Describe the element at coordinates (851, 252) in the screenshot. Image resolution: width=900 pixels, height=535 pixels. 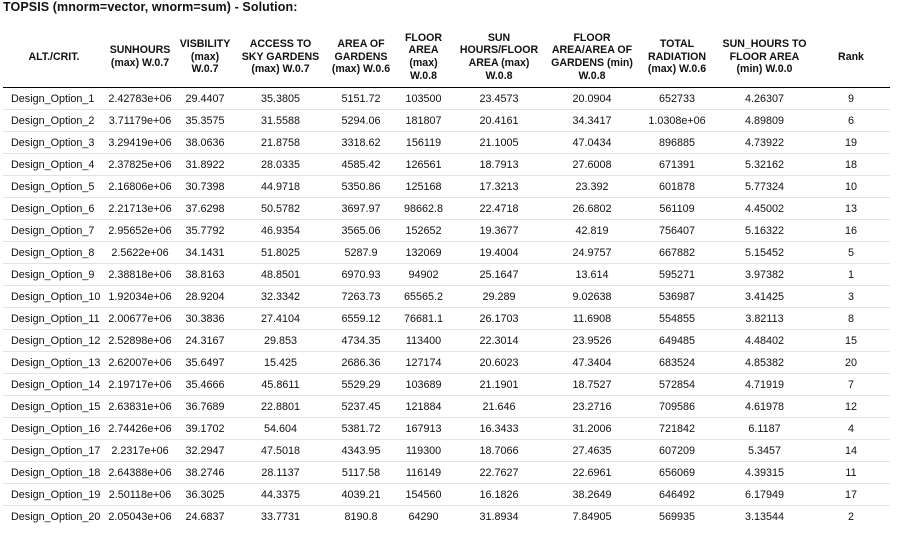
I see `rank-cell: 5` at that location.